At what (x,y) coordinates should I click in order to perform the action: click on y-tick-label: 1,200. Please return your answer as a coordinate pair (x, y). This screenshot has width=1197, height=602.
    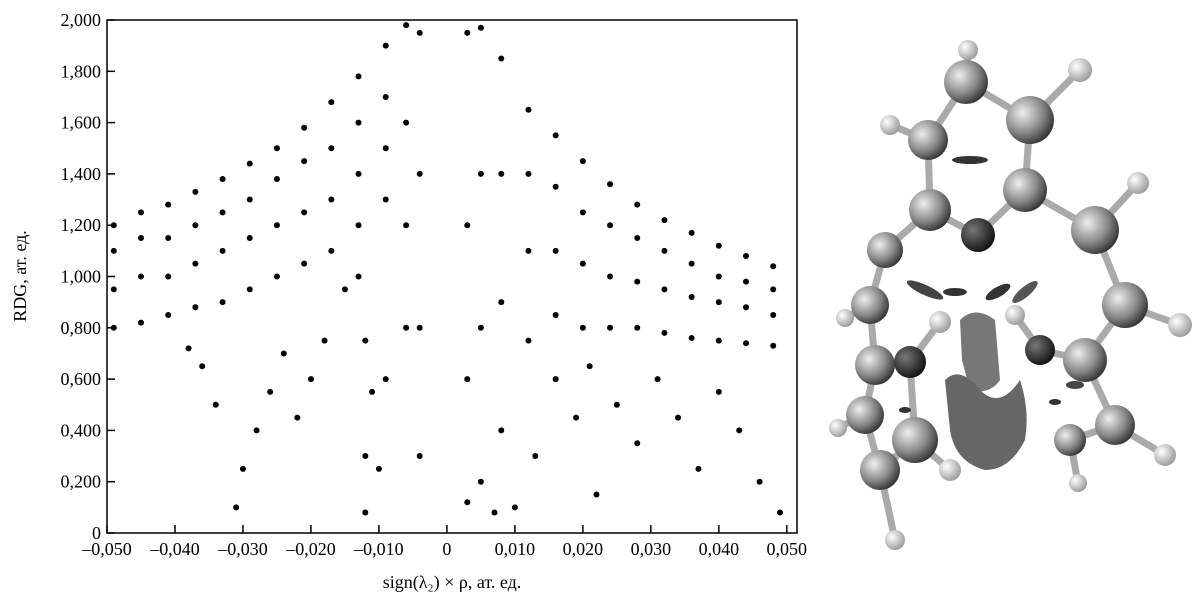
    Looking at the image, I should click on (81, 225).